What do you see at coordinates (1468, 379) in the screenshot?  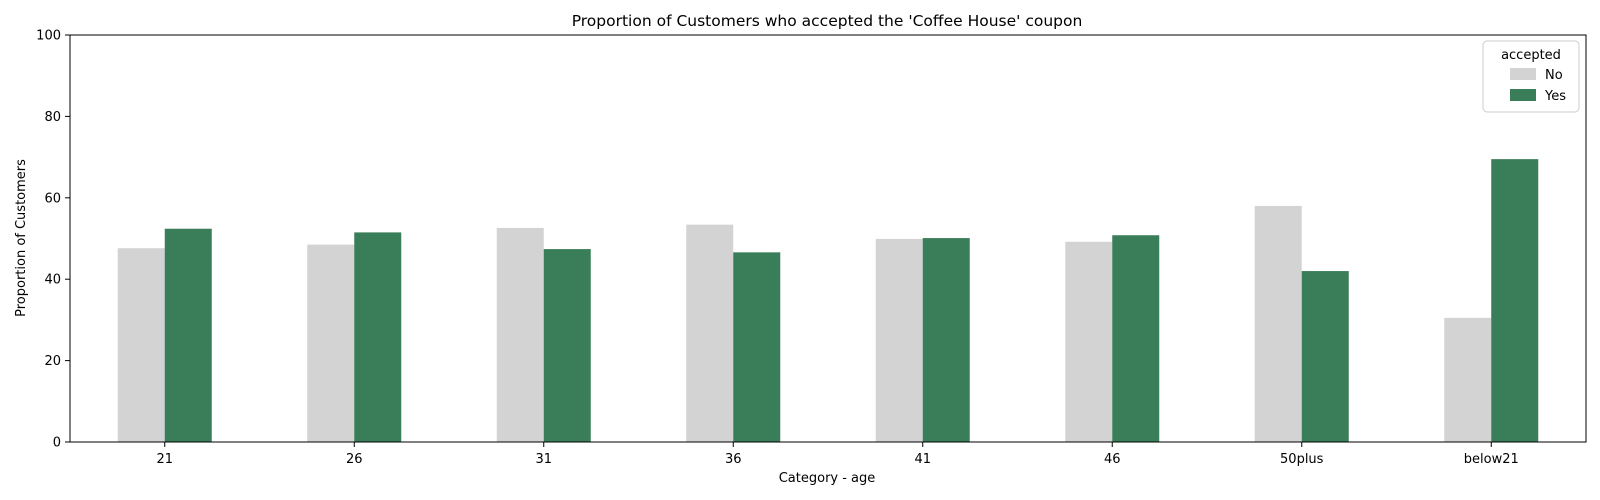 I see `bar-no-below21` at bounding box center [1468, 379].